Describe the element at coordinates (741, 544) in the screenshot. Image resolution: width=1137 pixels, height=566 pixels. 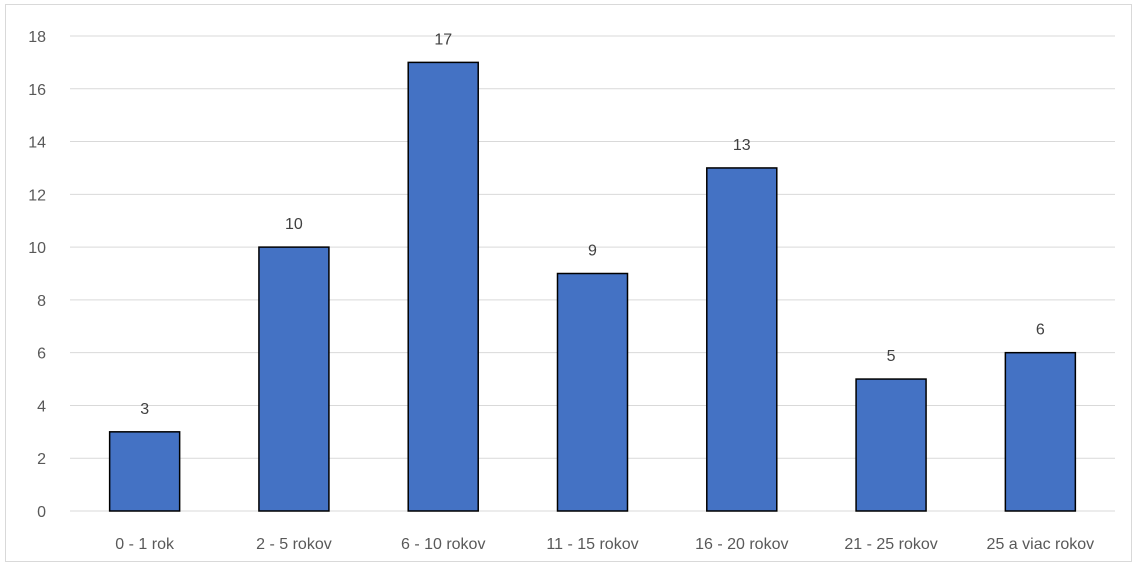
I see `x-tick-label: 16 - 20 rokov` at that location.